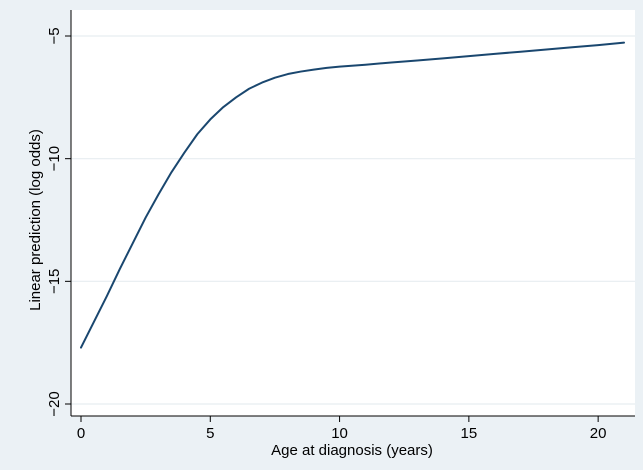  I want to click on y-tick-label-1: −15, so click(54, 281).